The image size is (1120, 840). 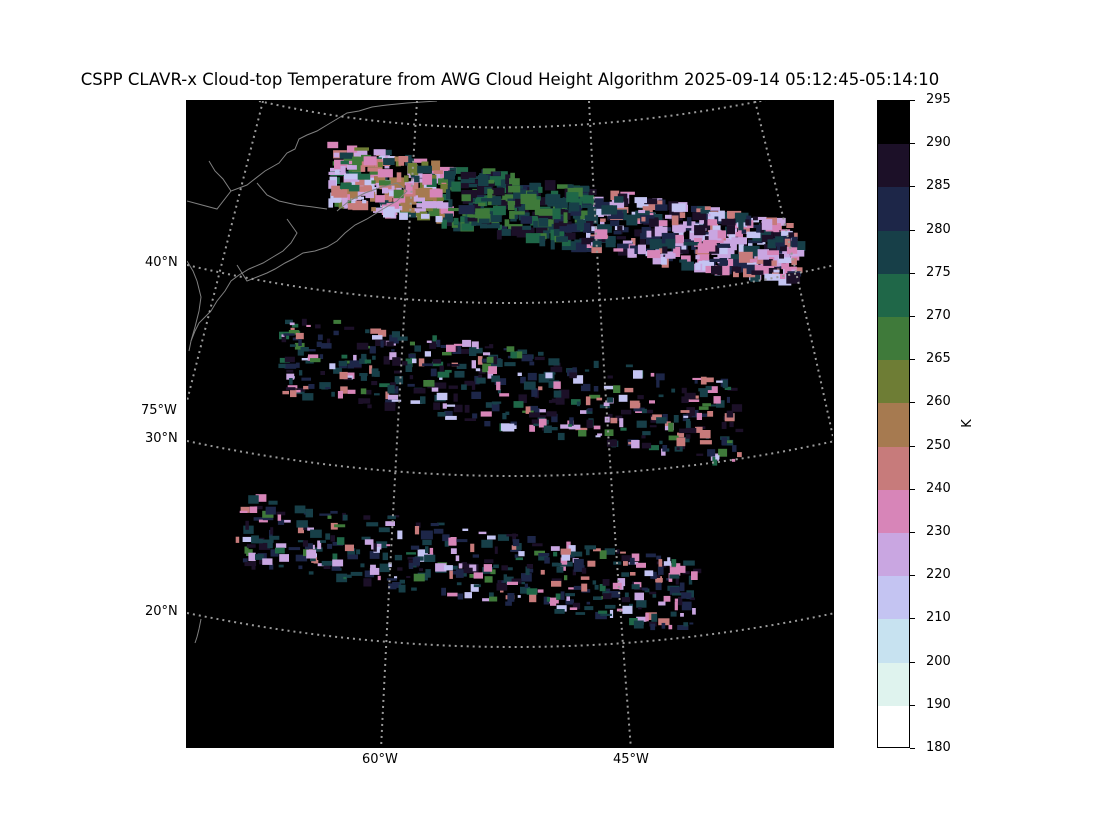 What do you see at coordinates (399, 424) in the screenshot?
I see `lon-line-60w` at bounding box center [399, 424].